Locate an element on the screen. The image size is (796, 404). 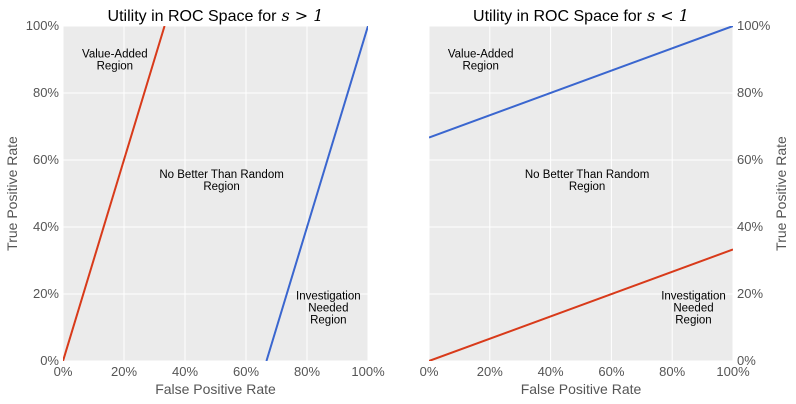
chart-title-math: s > 1 is located at coordinates (302, 15).